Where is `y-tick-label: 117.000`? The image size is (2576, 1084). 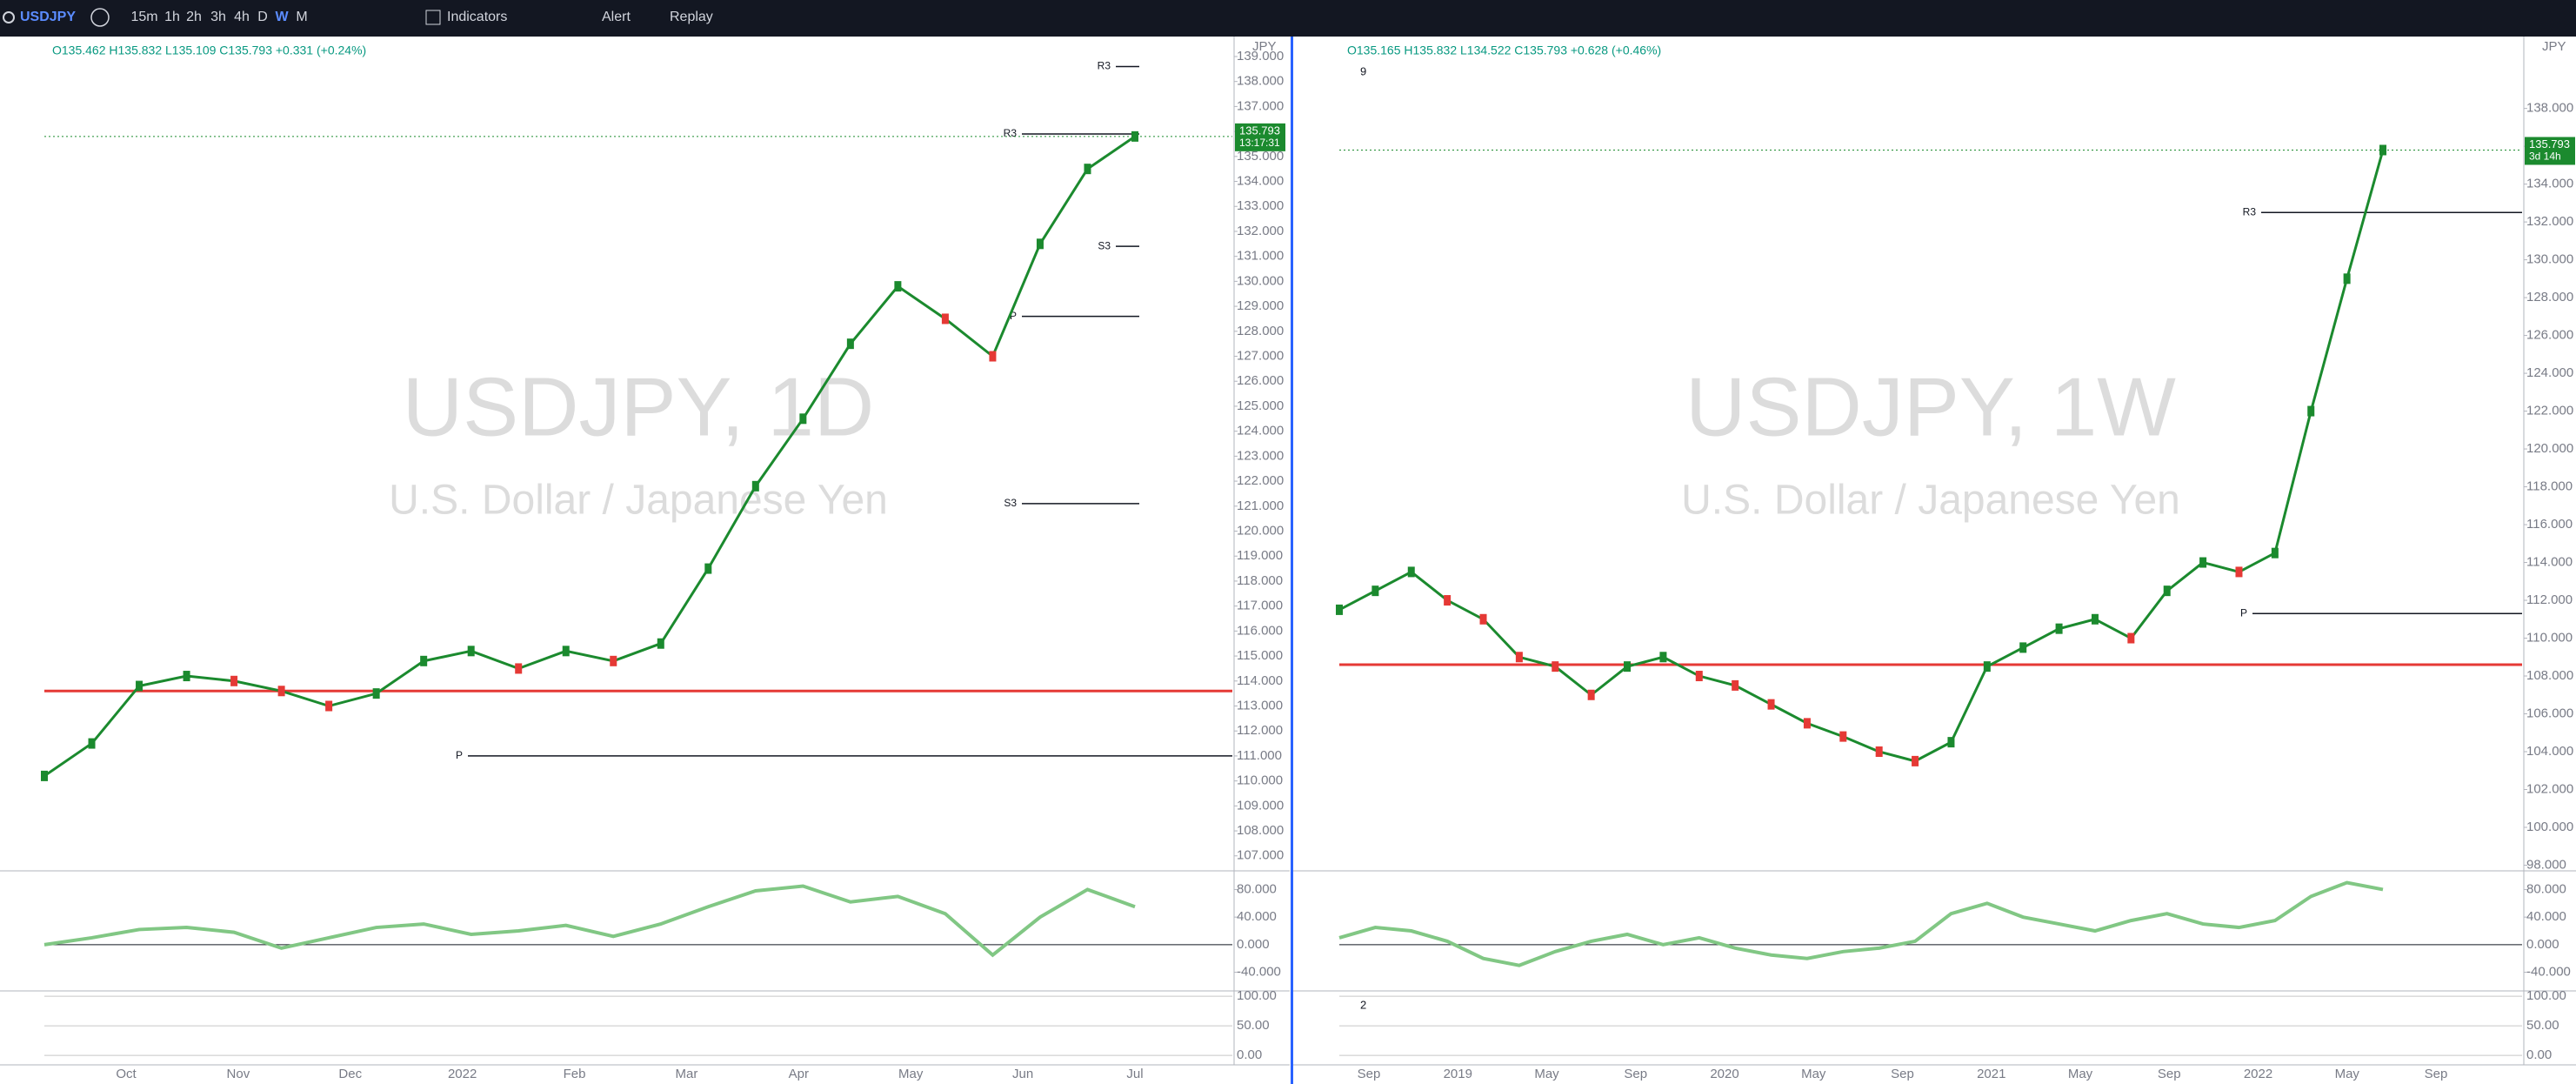 y-tick-label: 117.000 is located at coordinates (1260, 606).